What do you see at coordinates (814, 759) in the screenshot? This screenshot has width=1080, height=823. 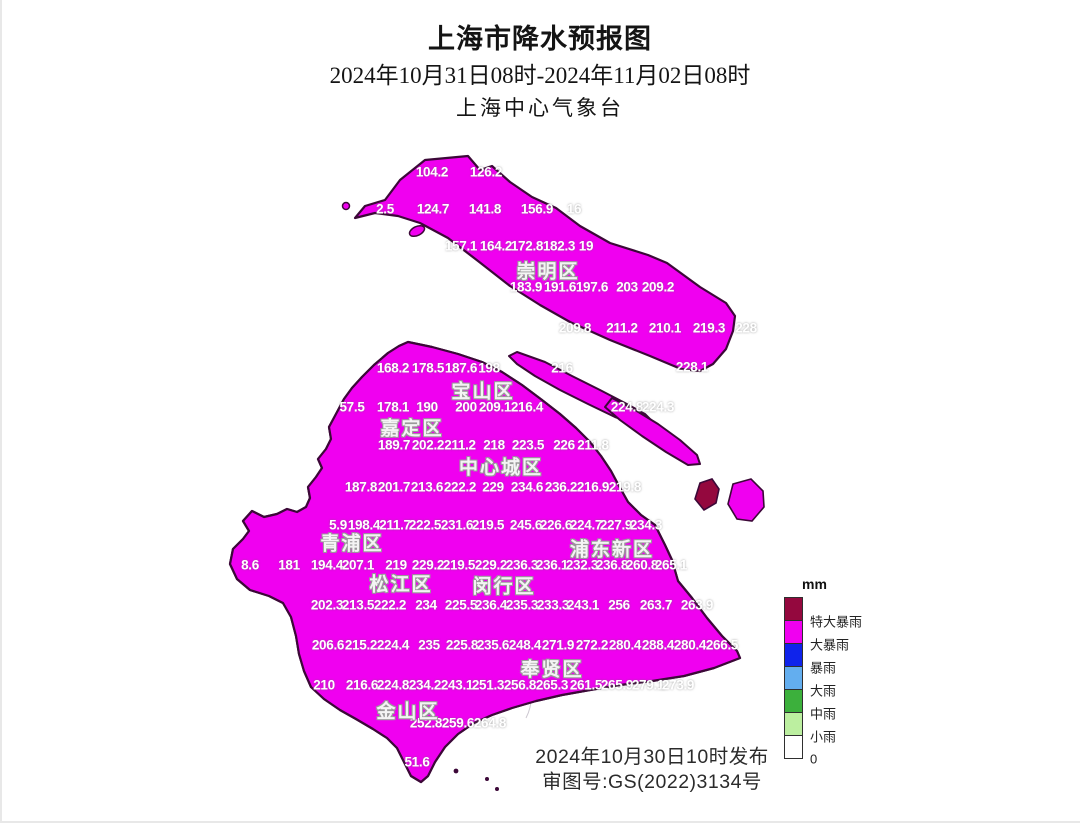 I see `legend-label: 0` at bounding box center [814, 759].